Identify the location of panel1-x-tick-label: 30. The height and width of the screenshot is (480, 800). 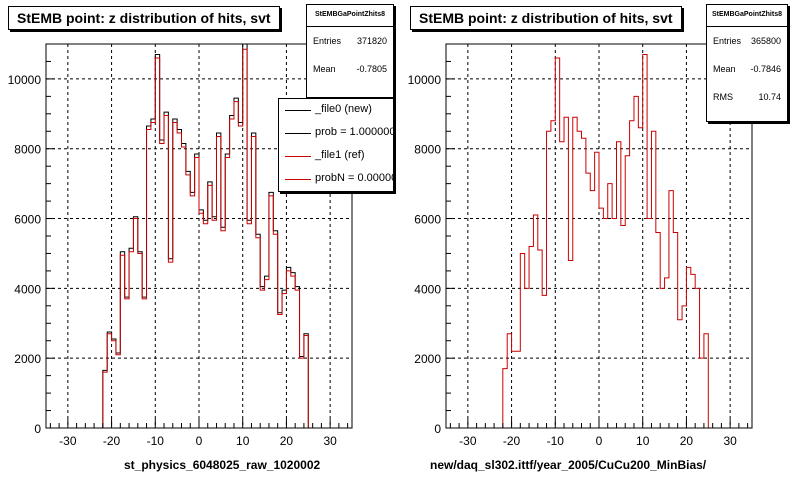
(330, 441).